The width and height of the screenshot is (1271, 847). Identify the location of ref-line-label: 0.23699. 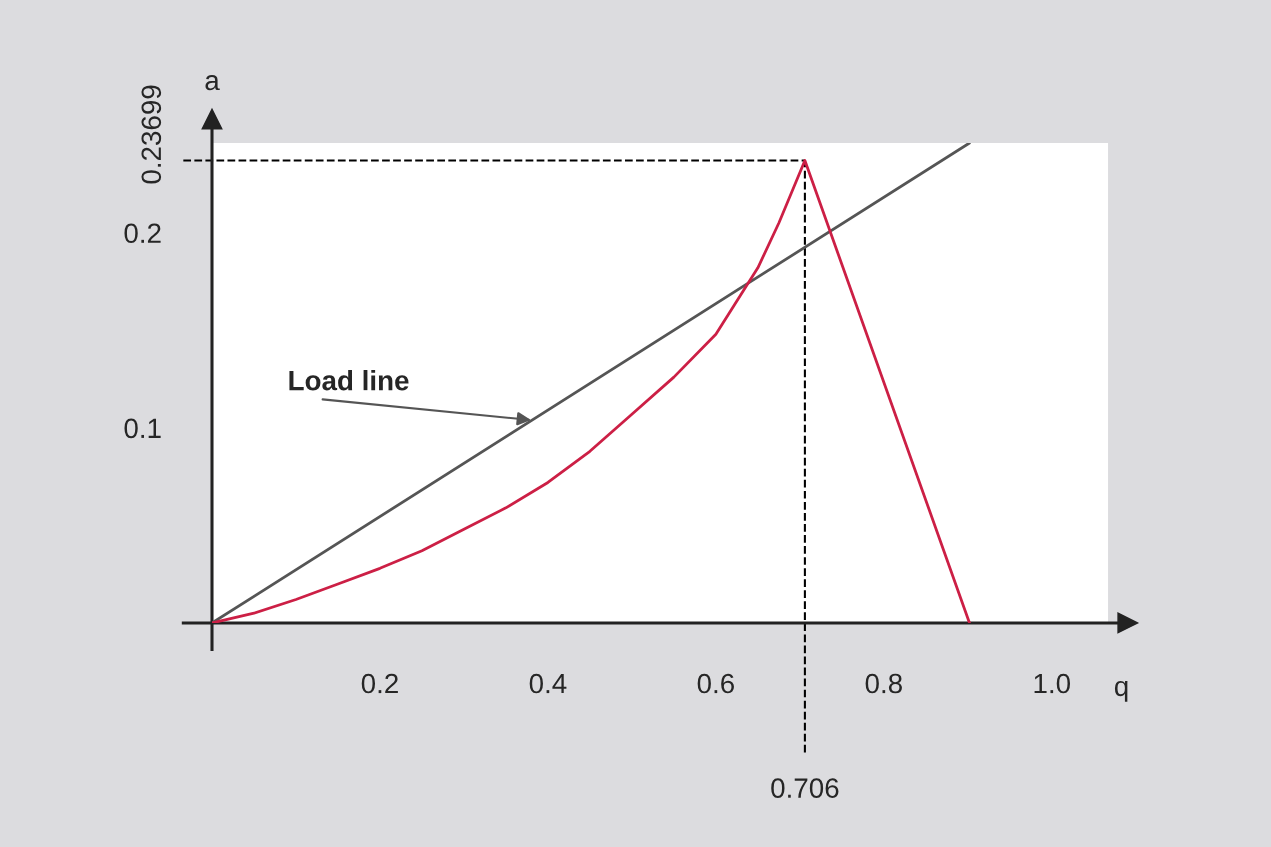
(151, 134).